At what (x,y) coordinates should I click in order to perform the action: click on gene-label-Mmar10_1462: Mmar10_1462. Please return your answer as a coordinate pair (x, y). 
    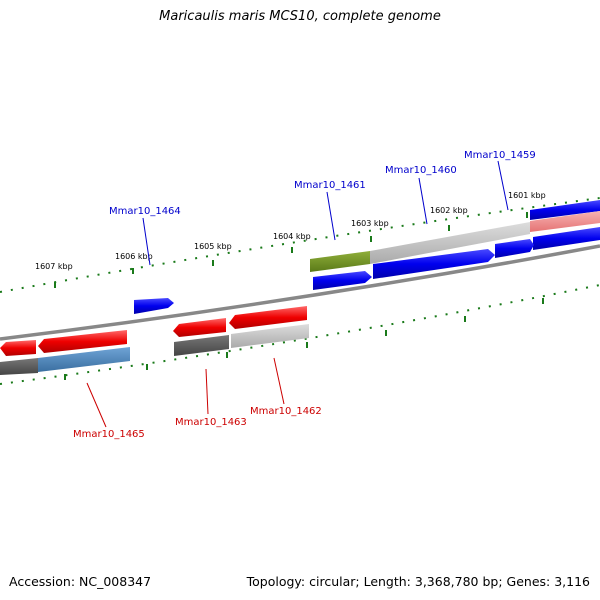
    Looking at the image, I should click on (286, 411).